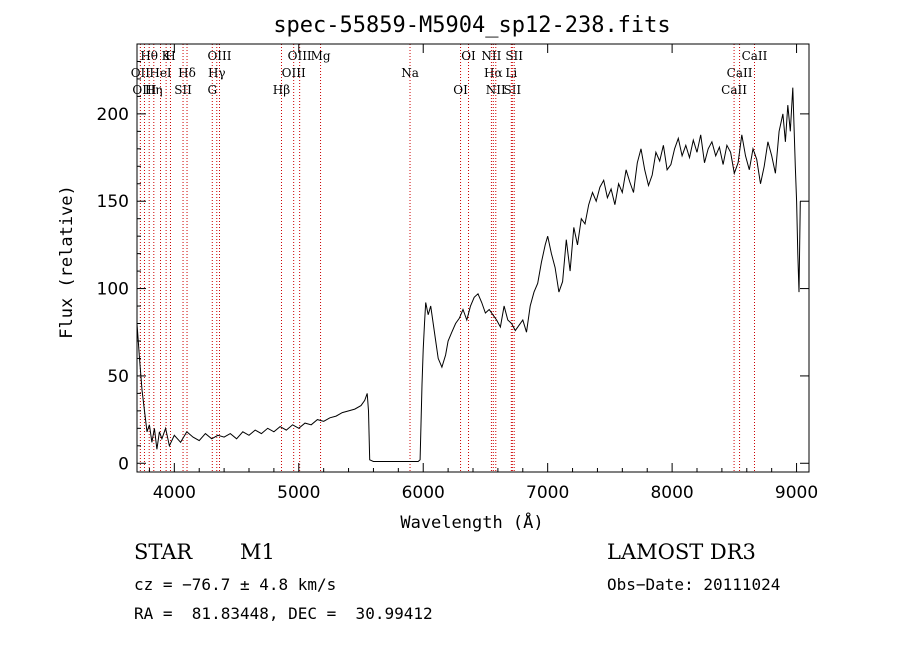 The image size is (900, 649). I want to click on x-tick-label: 6000, so click(423, 493).